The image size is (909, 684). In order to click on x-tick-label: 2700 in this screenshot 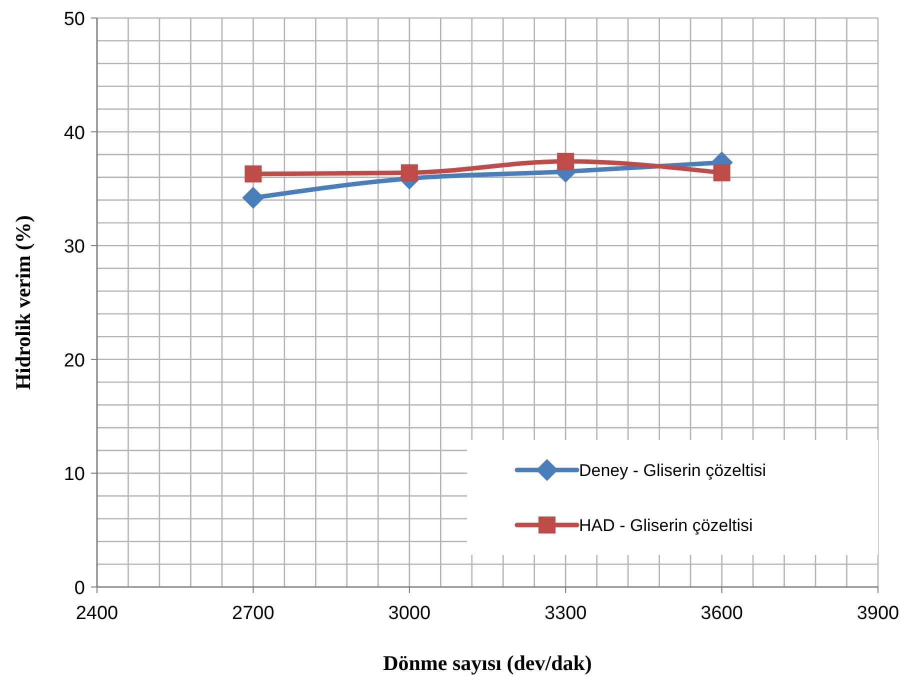, I will do `click(253, 613)`.